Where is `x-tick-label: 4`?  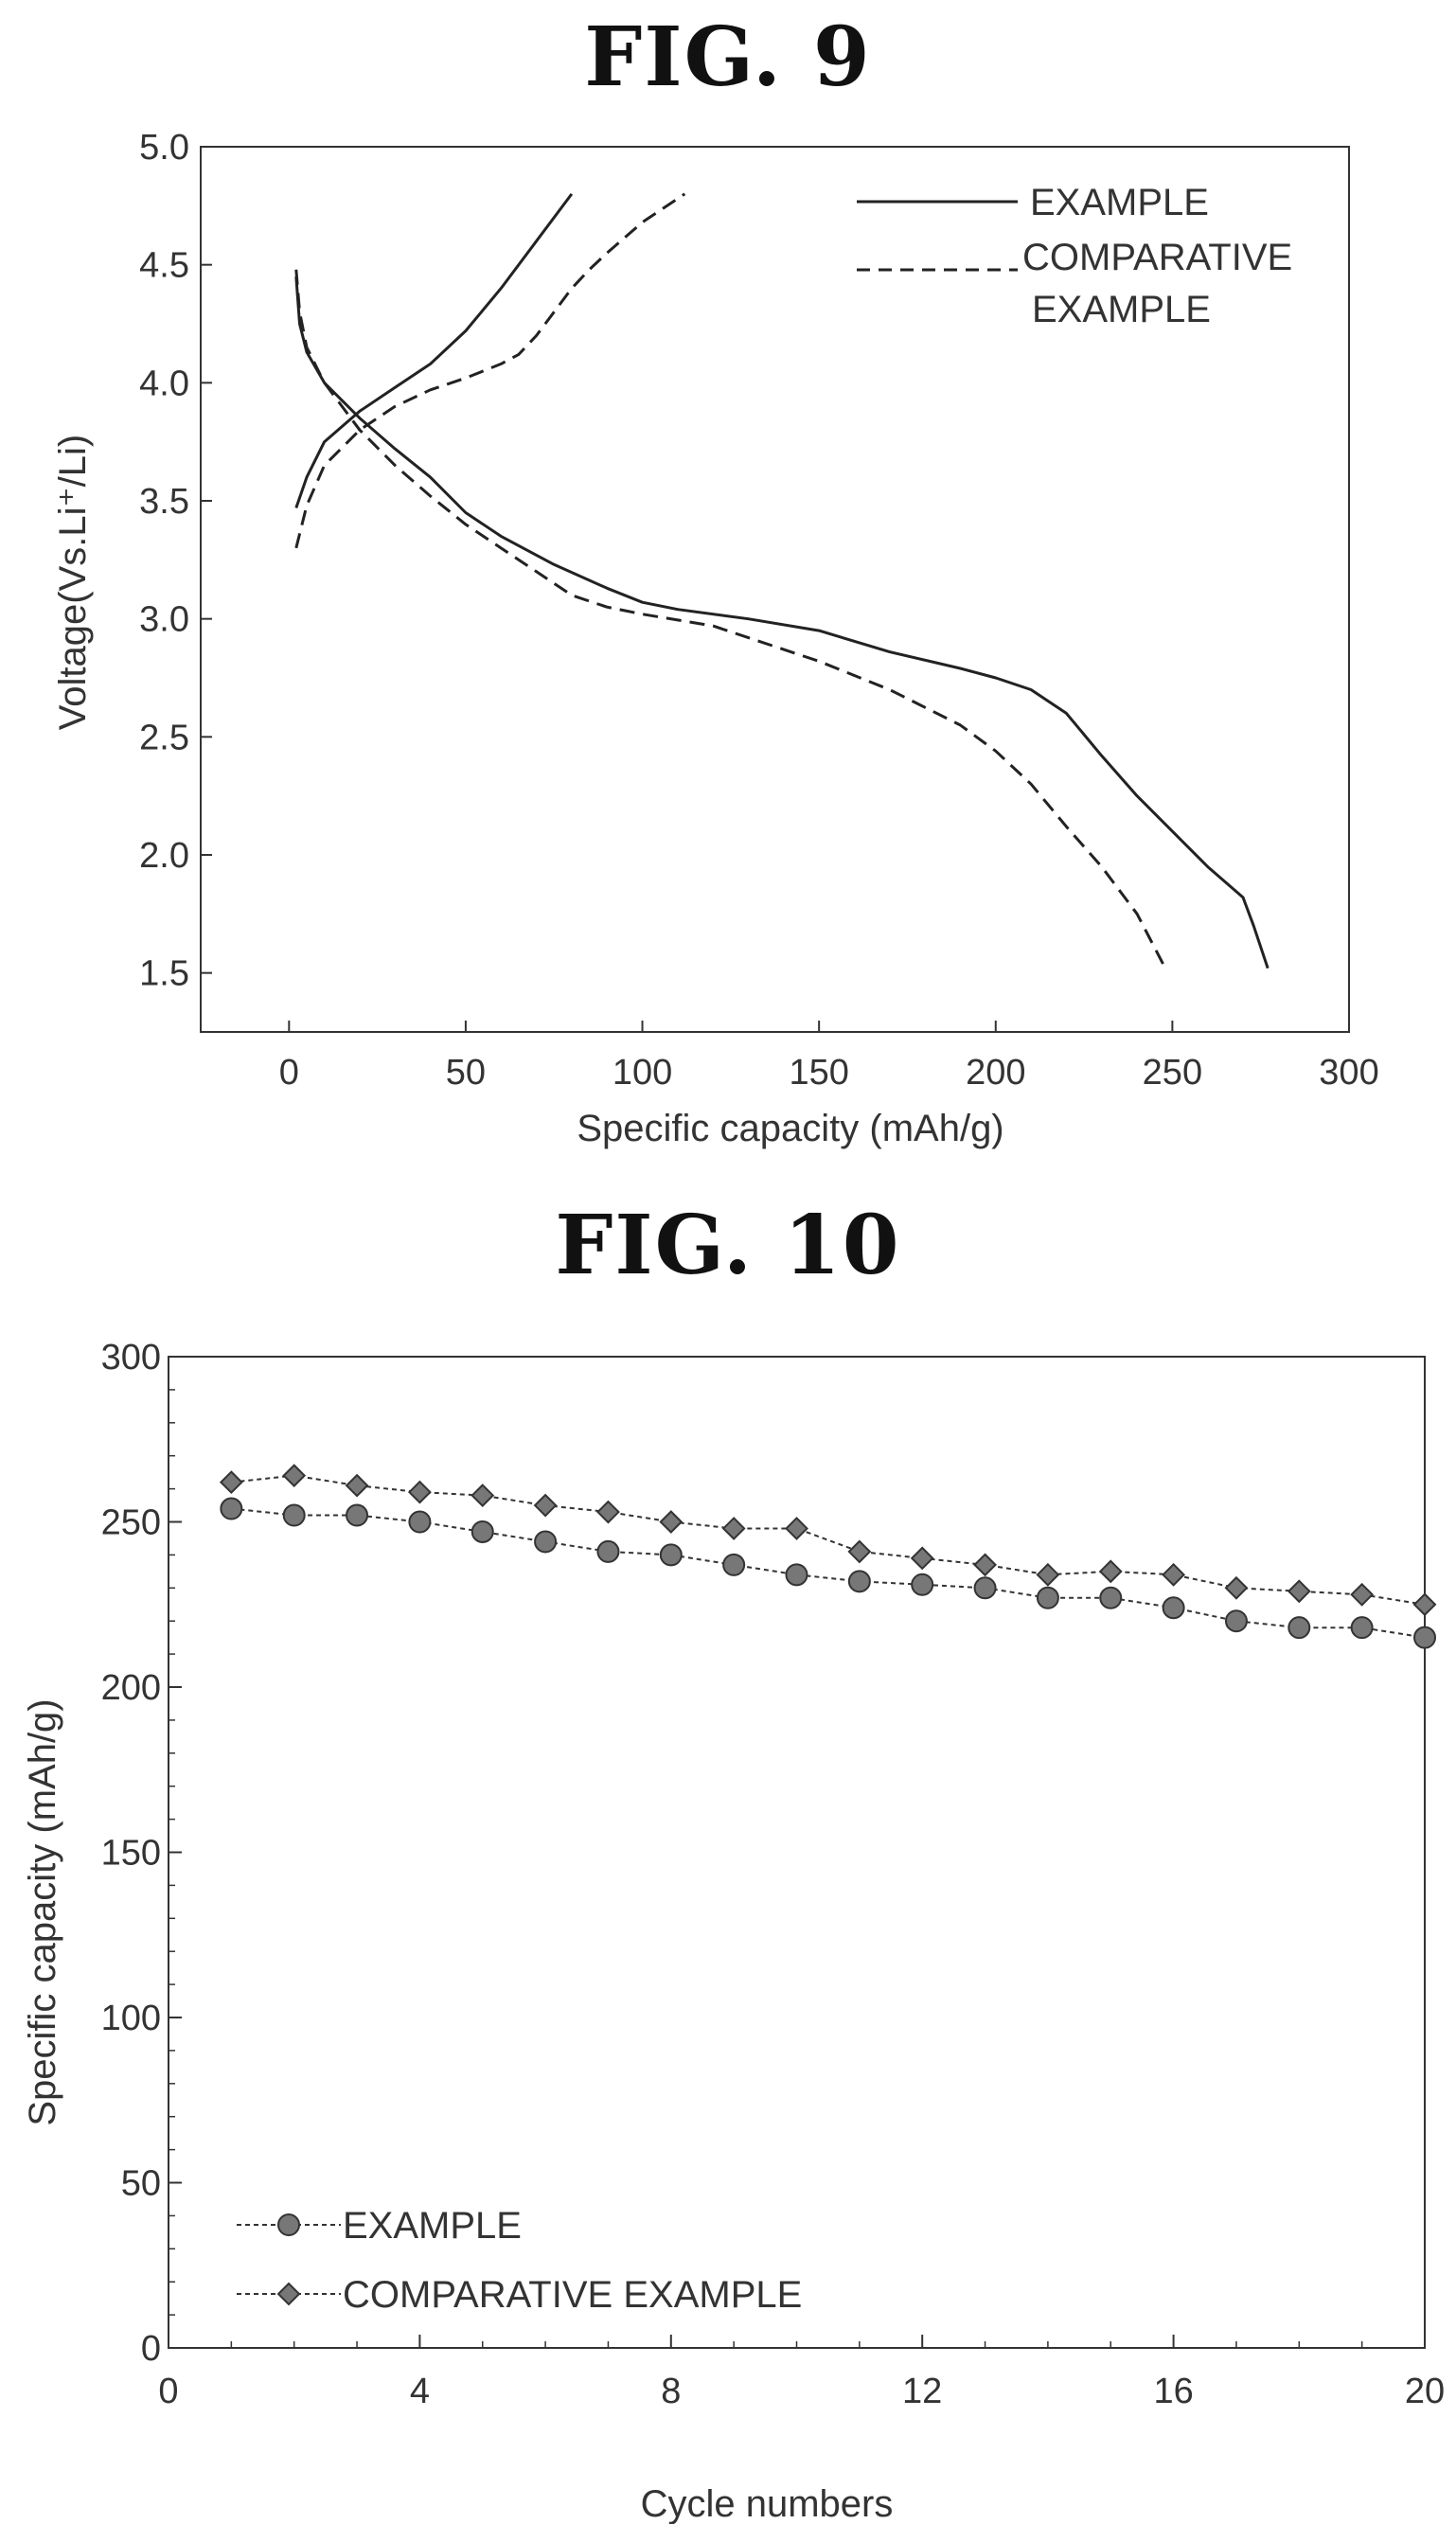
x-tick-label: 4 is located at coordinates (420, 2391).